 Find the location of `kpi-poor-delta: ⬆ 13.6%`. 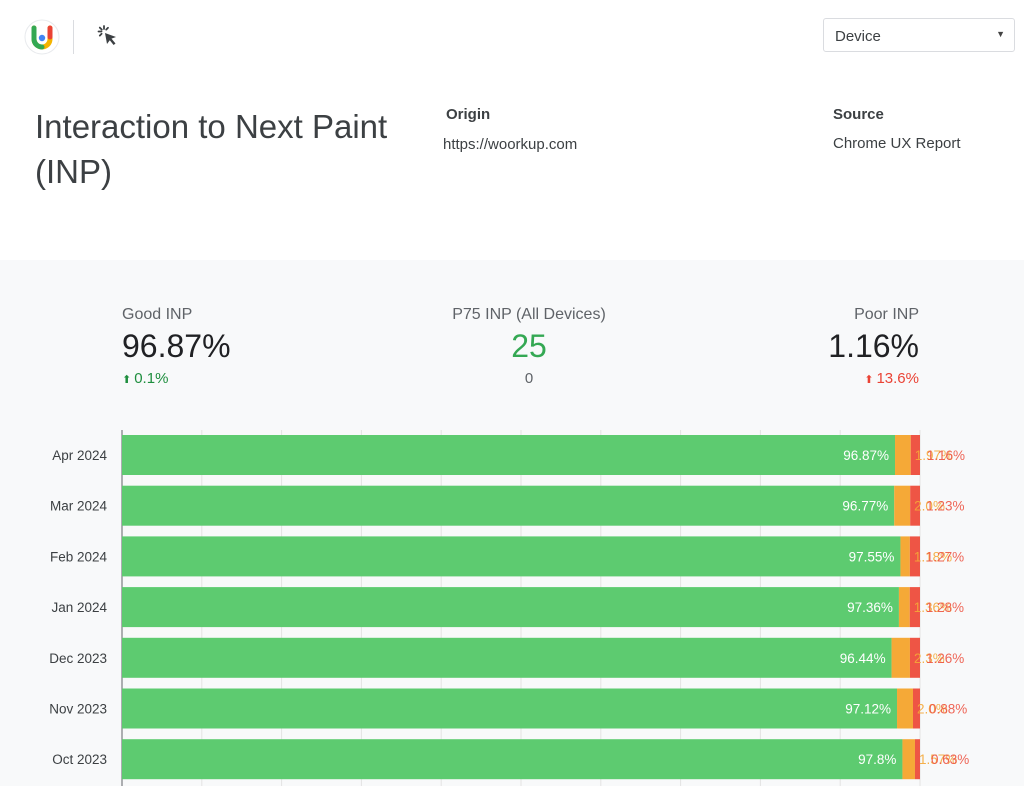

kpi-poor-delta: ⬆ 13.6% is located at coordinates (873, 378).